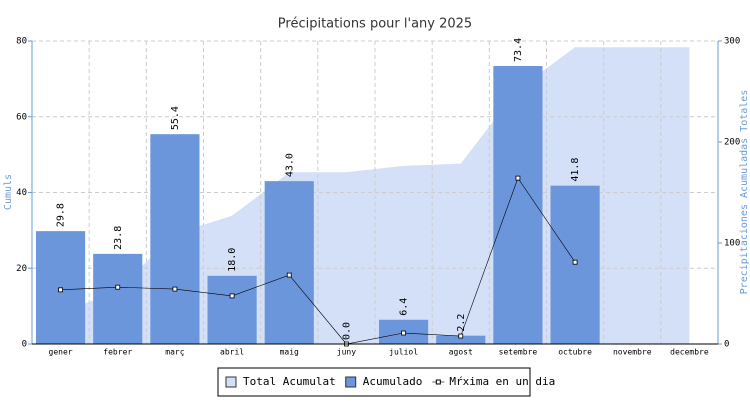 The width and height of the screenshot is (750, 404). I want to click on x-tick-label: juliol, so click(403, 352).